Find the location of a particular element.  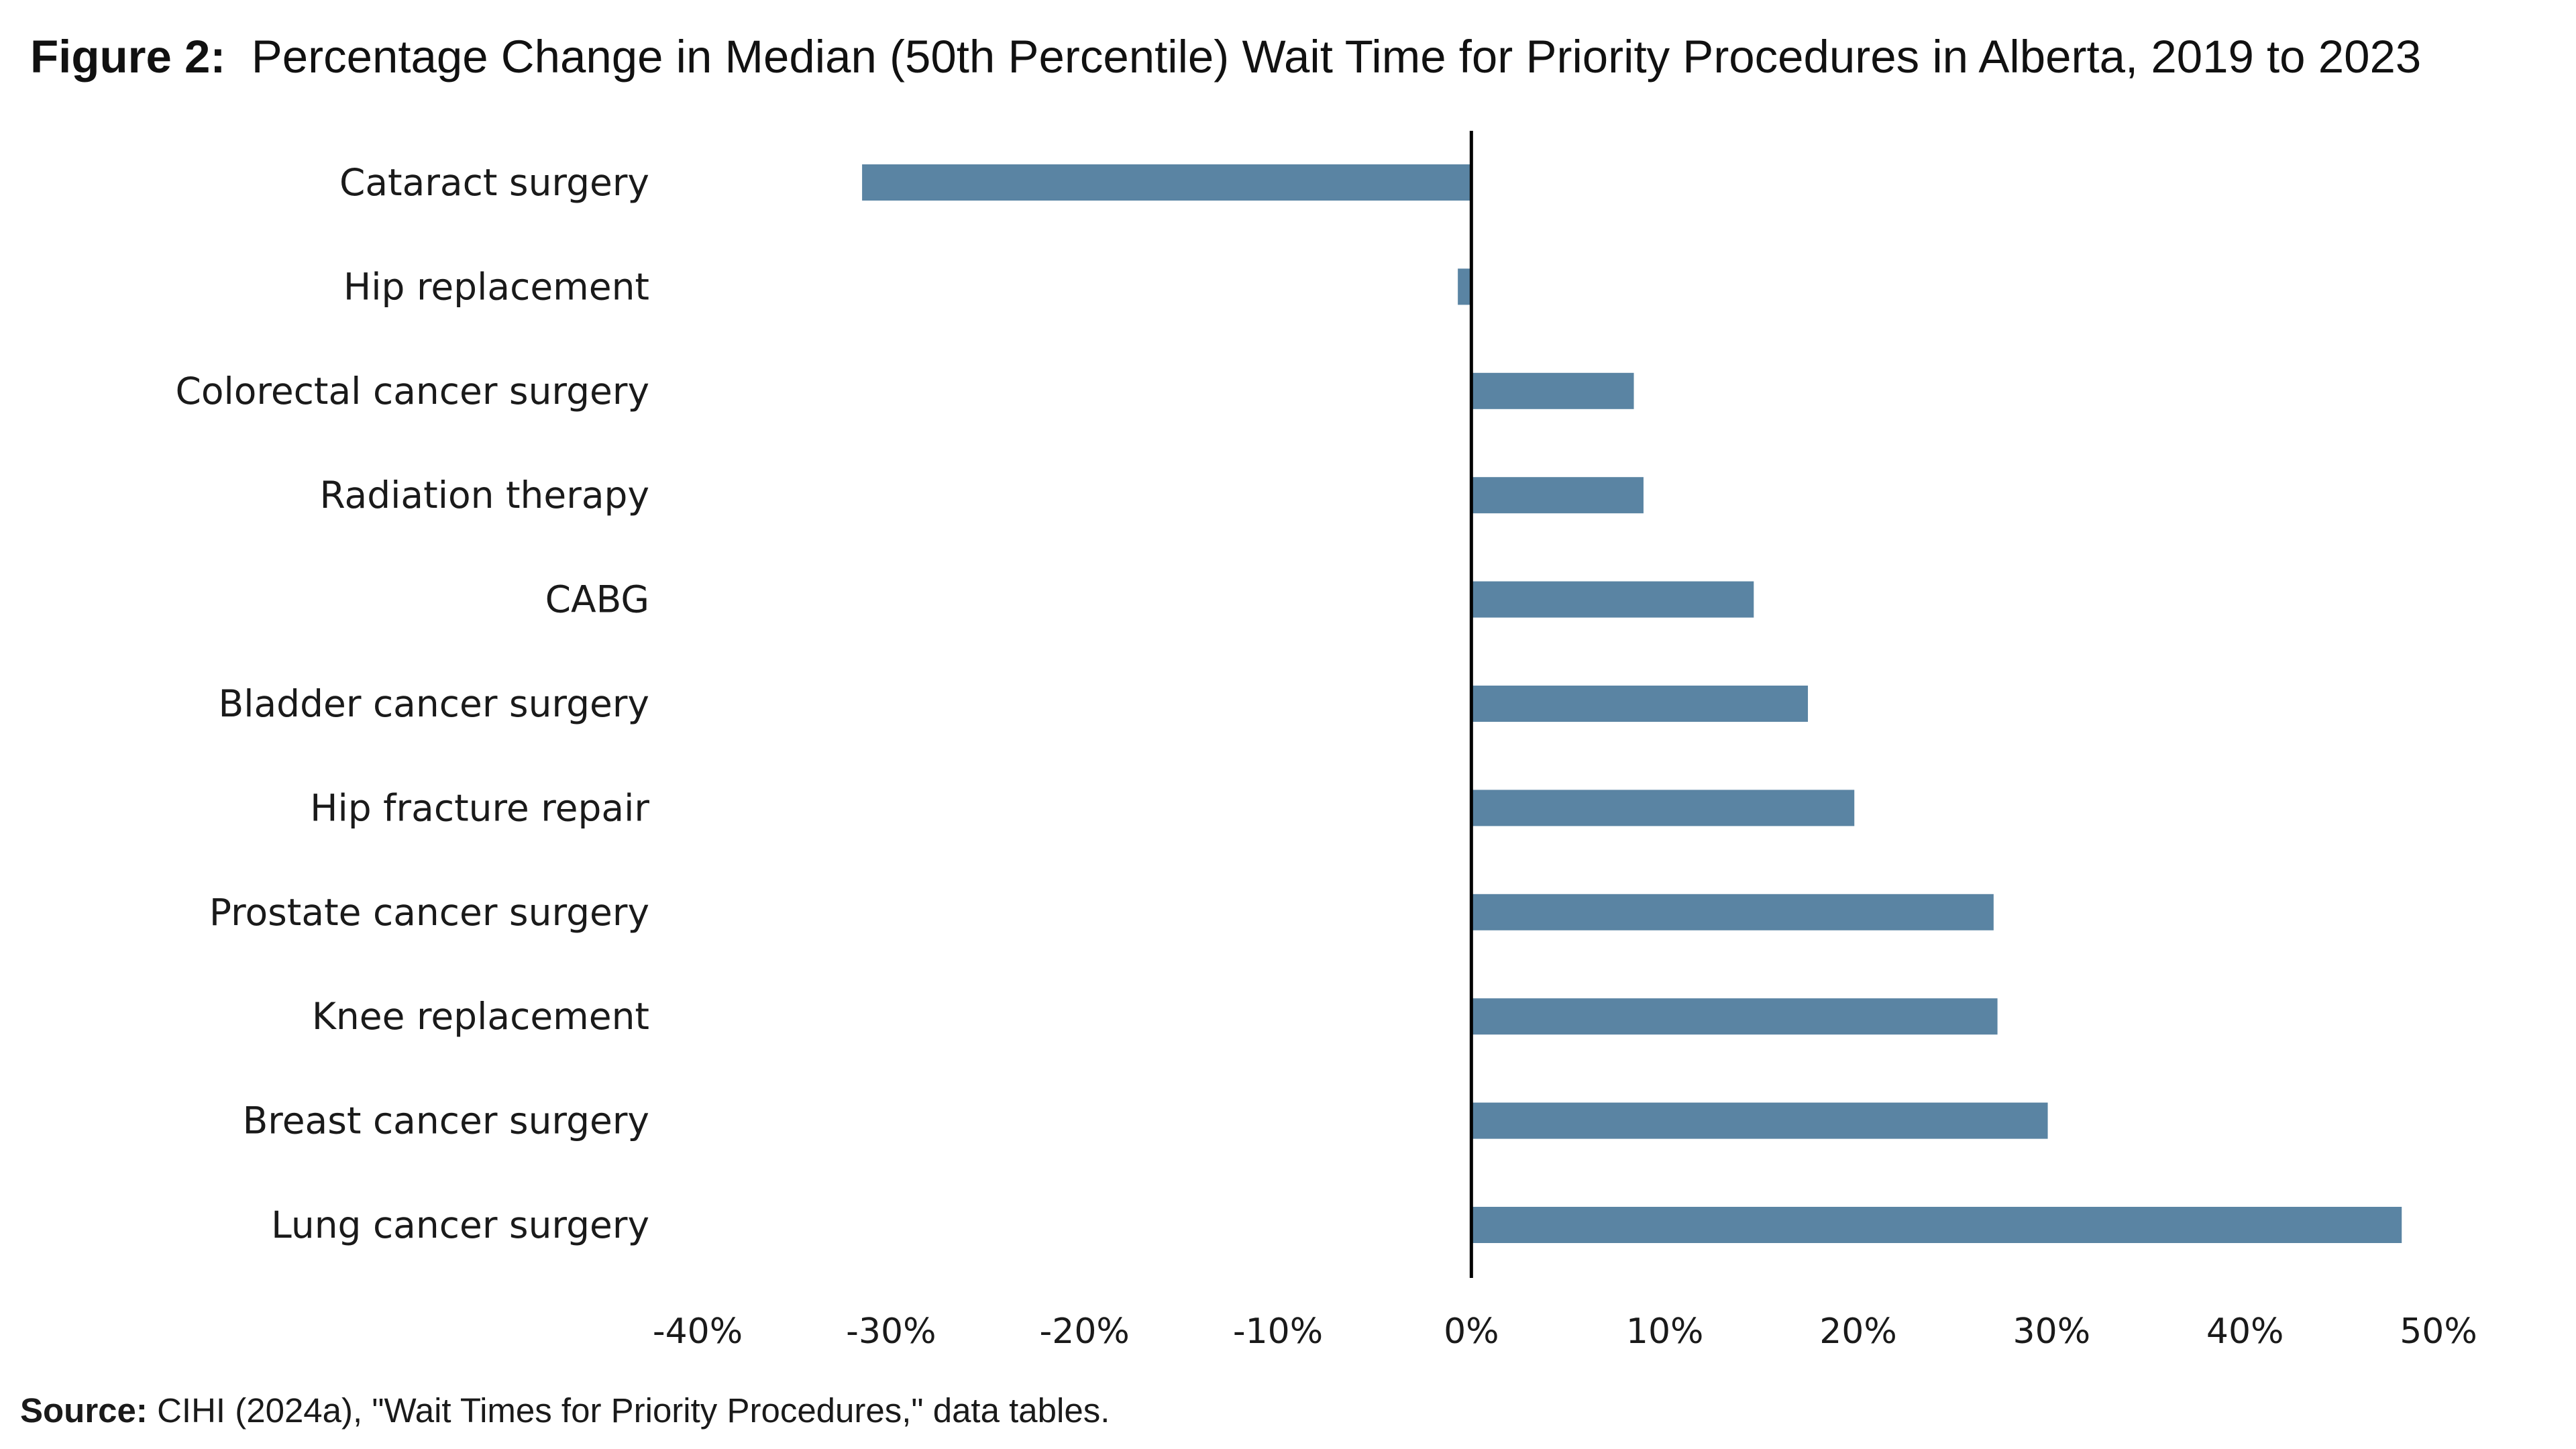

bar-hip-fracture-repair is located at coordinates (1663, 808).